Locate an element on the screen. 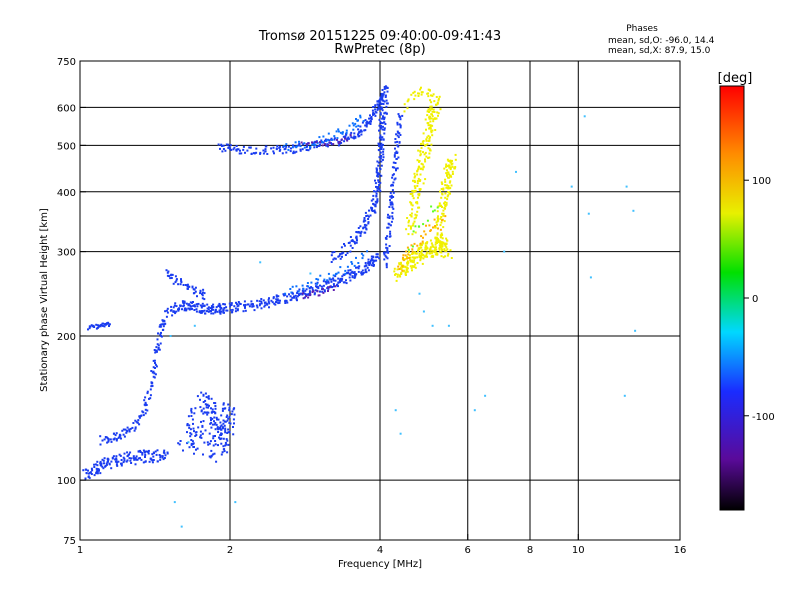 This screenshot has width=800, height=600. y-axis-label: Stationary phase Virtual Height [km] is located at coordinates (44, 300).